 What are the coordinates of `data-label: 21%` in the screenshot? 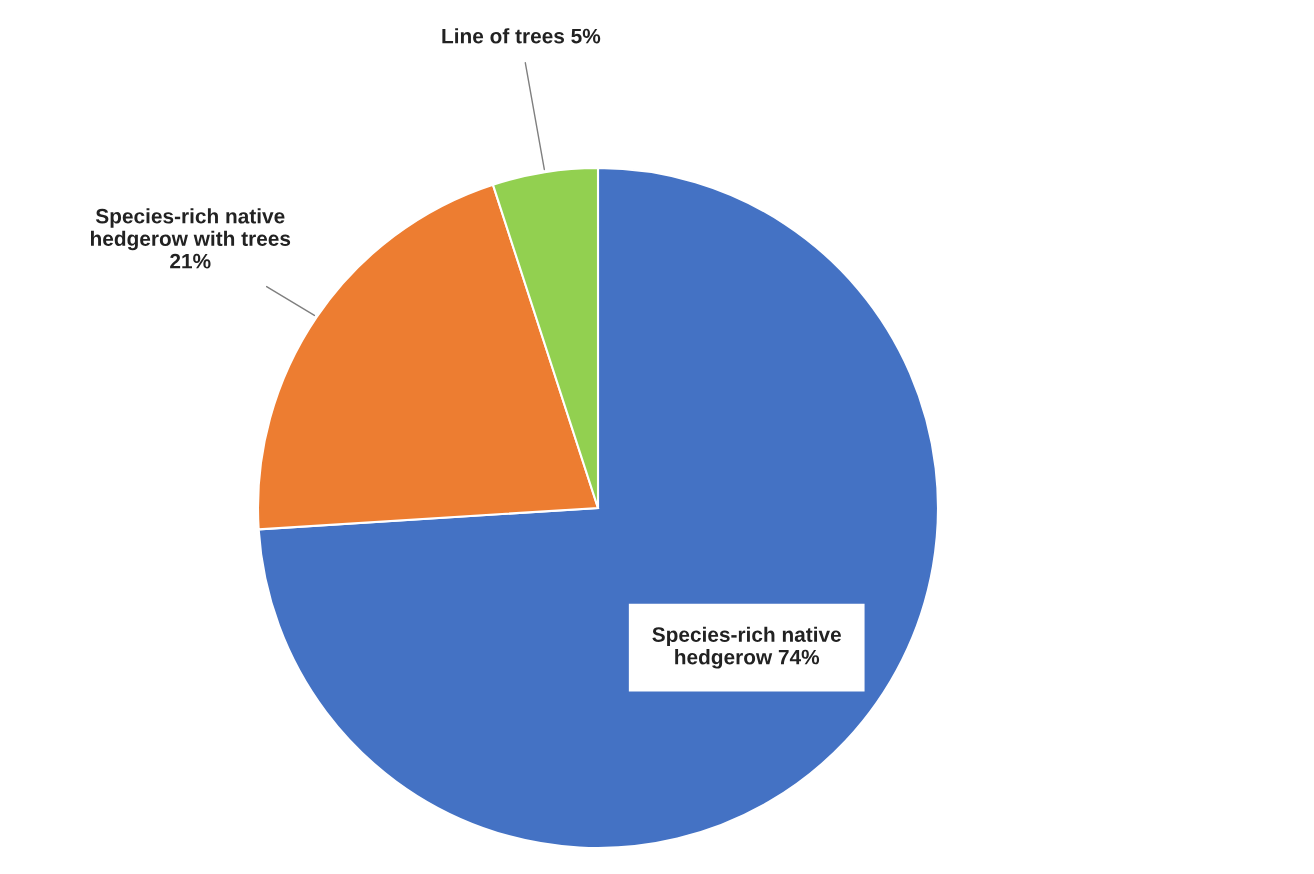 It's located at (190, 261).